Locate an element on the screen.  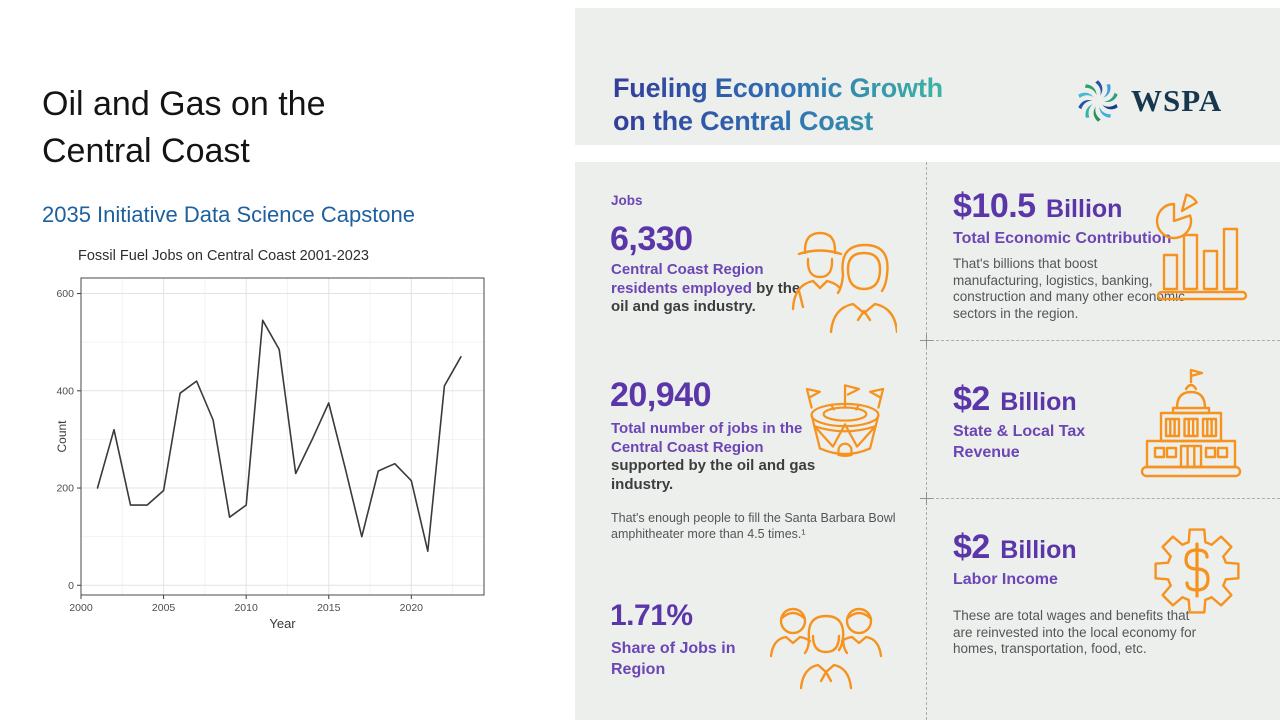
workers-icon is located at coordinates (841, 273).